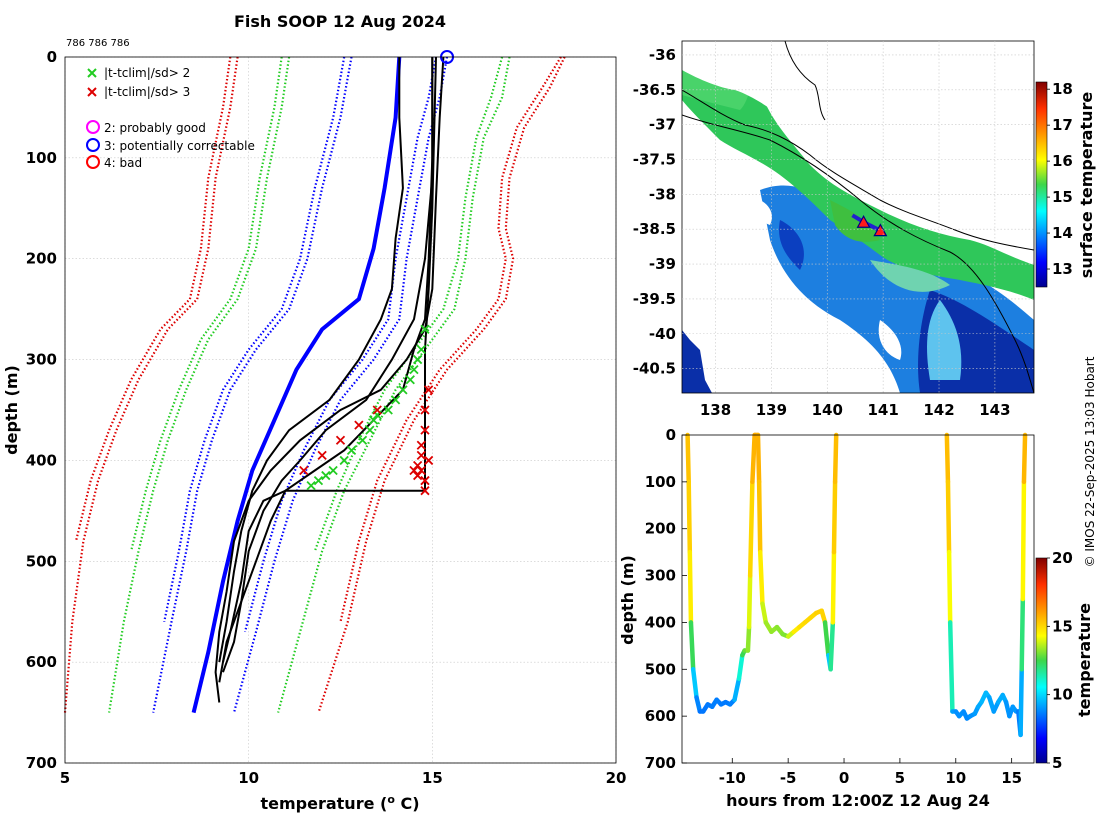 The height and width of the screenshot is (820, 1100). I want to click on ts-ylabel: depth (m), so click(627, 600).